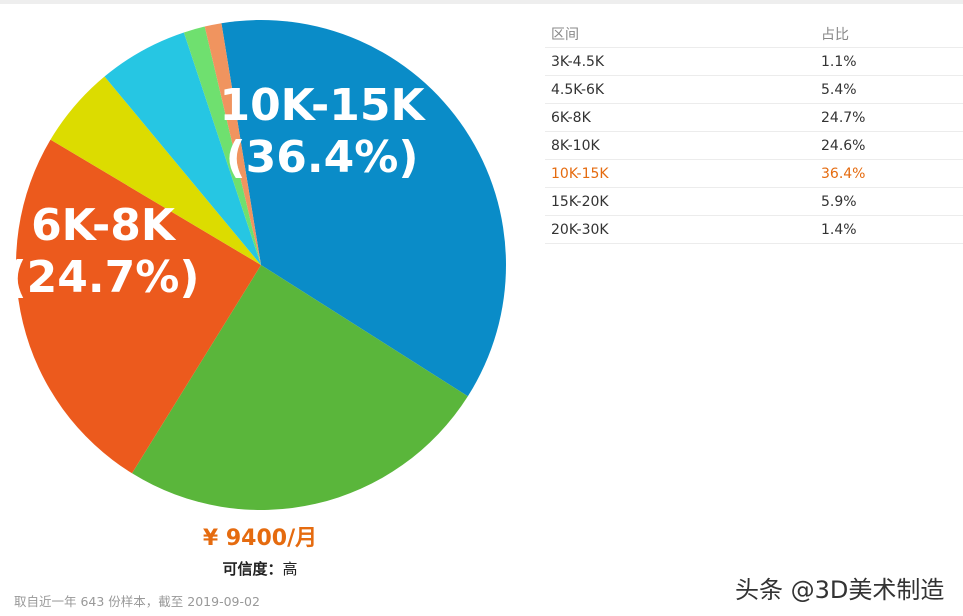  What do you see at coordinates (839, 61) in the screenshot?
I see `row-ratio: 1.1%` at bounding box center [839, 61].